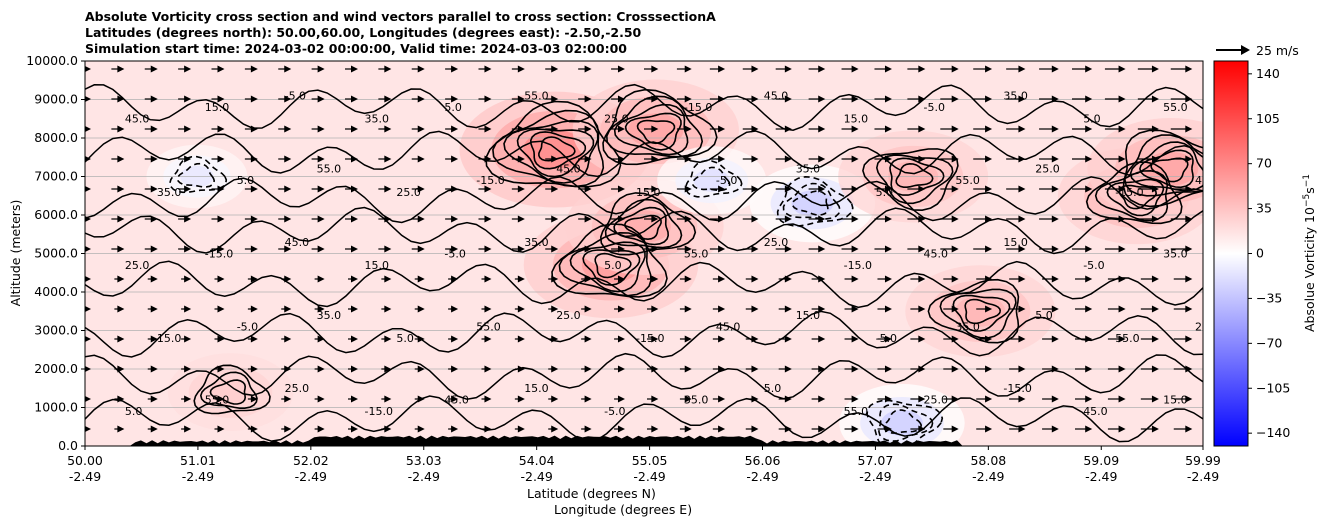  I want to click on y-tick-label: 3000.0, so click(56, 330).